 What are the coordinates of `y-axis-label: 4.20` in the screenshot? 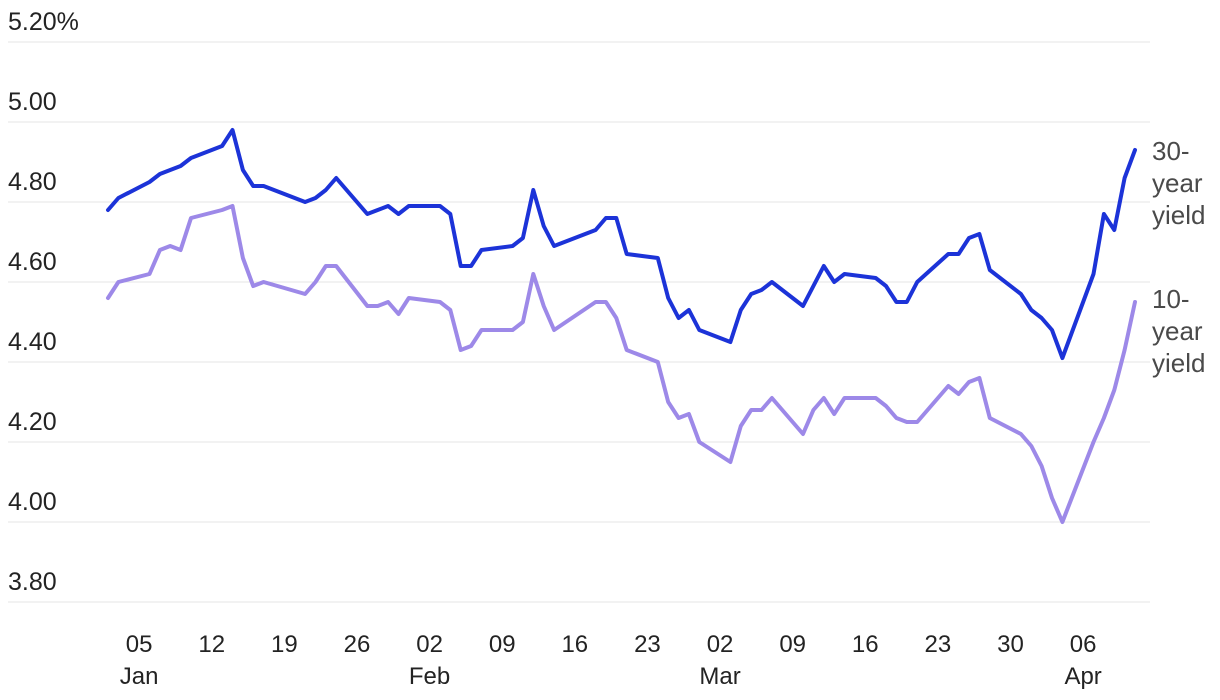 It's located at (32, 422).